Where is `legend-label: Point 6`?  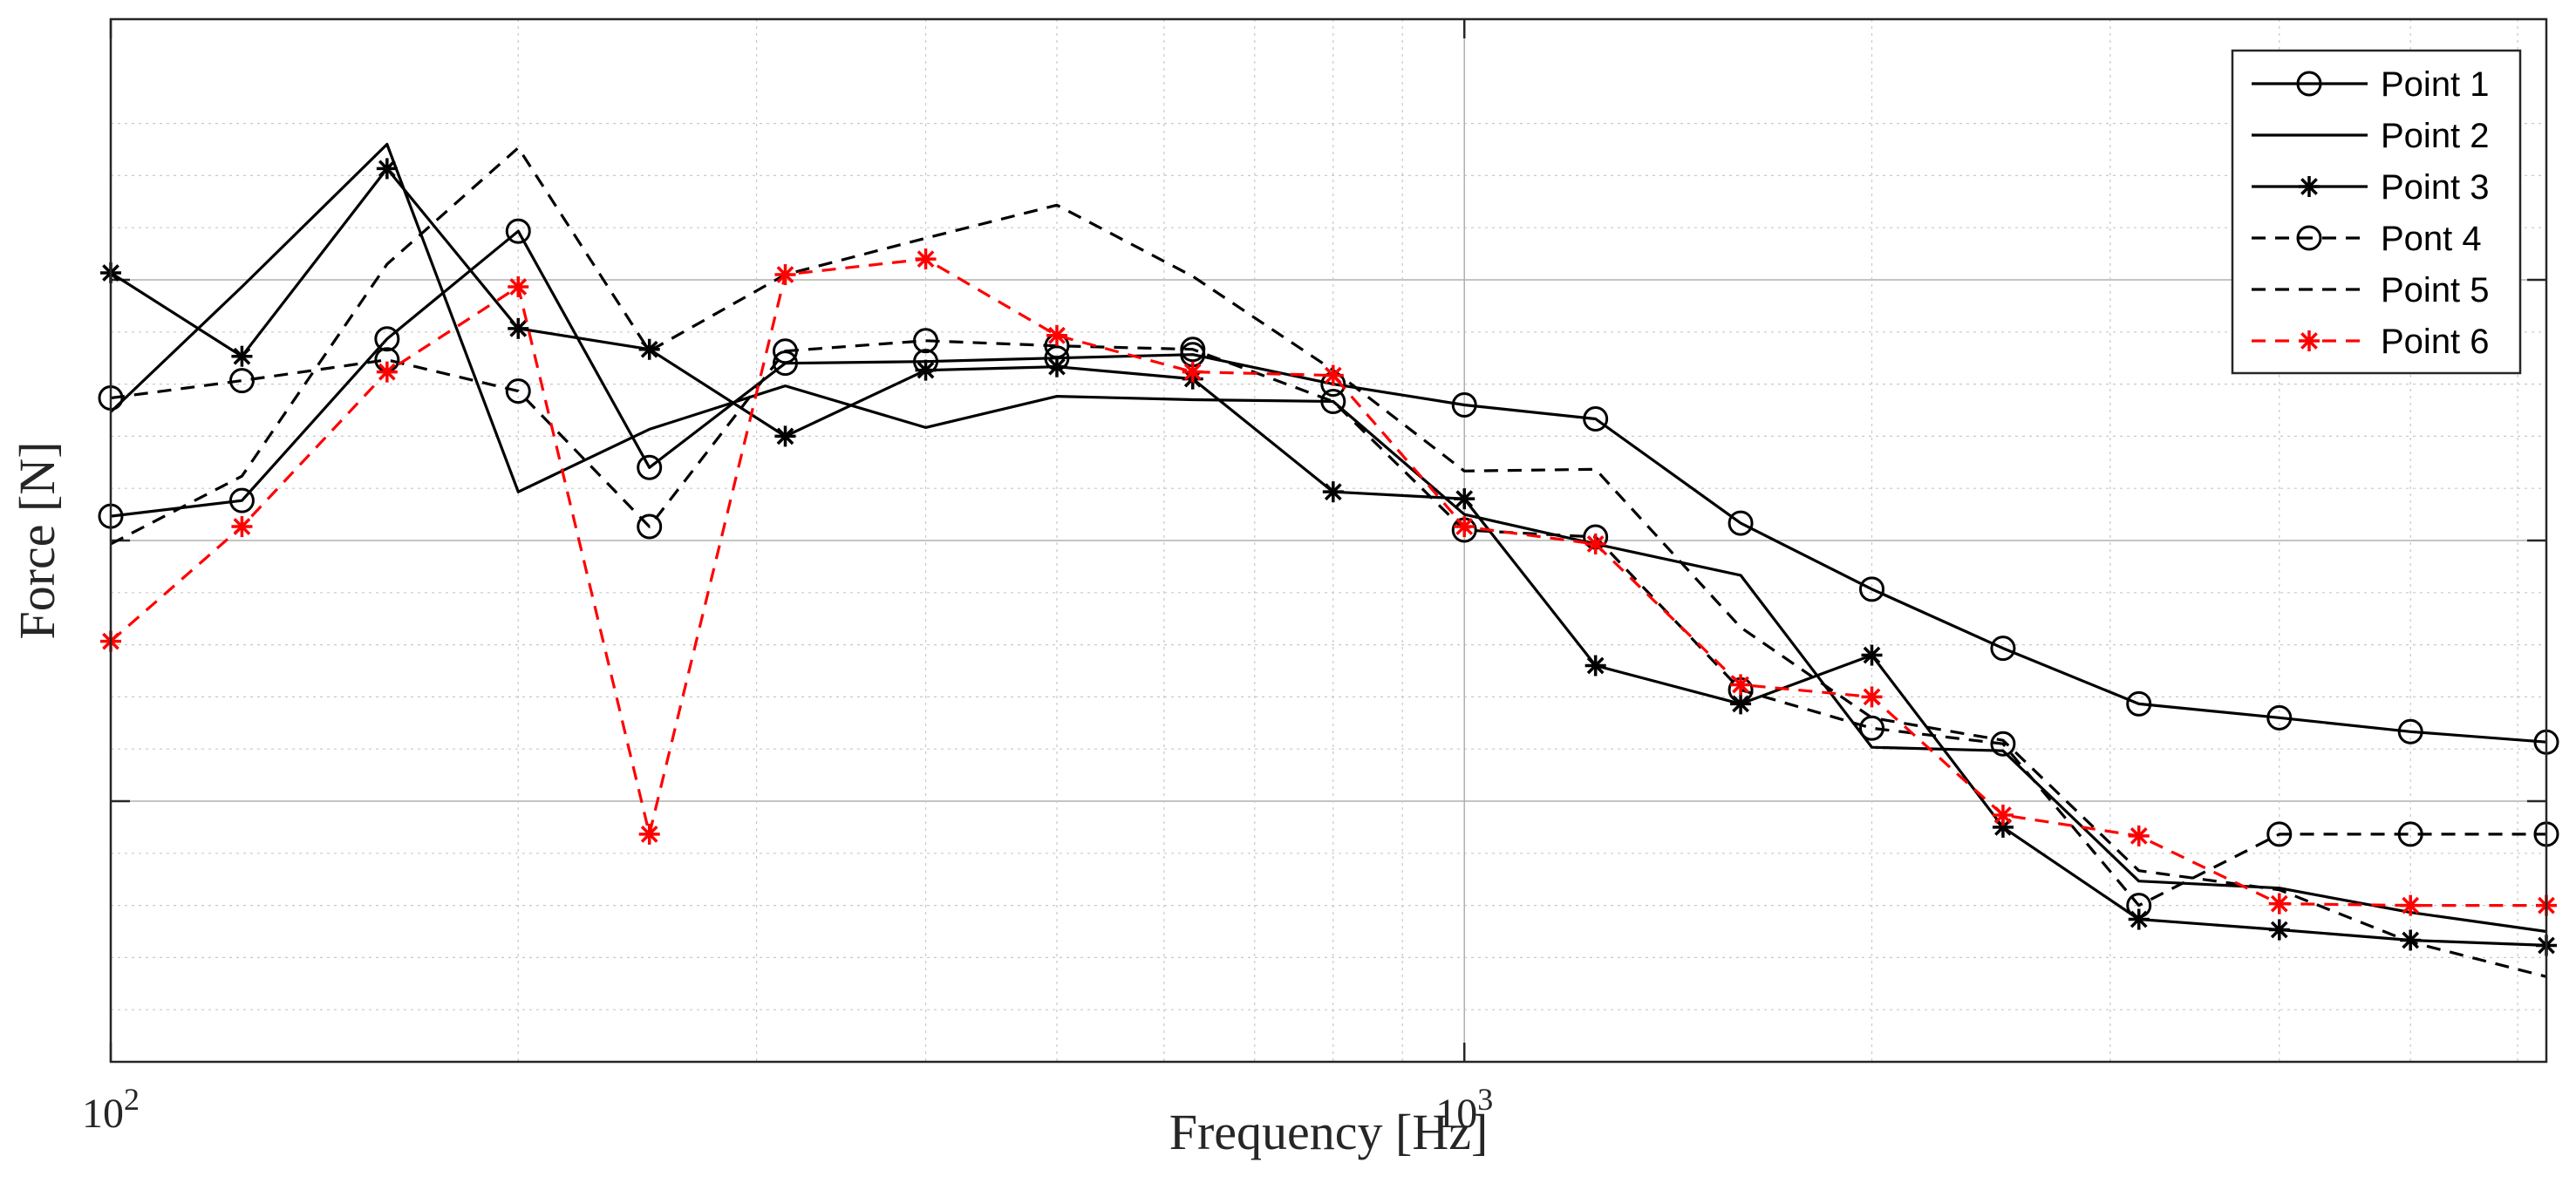
legend-label: Point 6 is located at coordinates (2436, 342).